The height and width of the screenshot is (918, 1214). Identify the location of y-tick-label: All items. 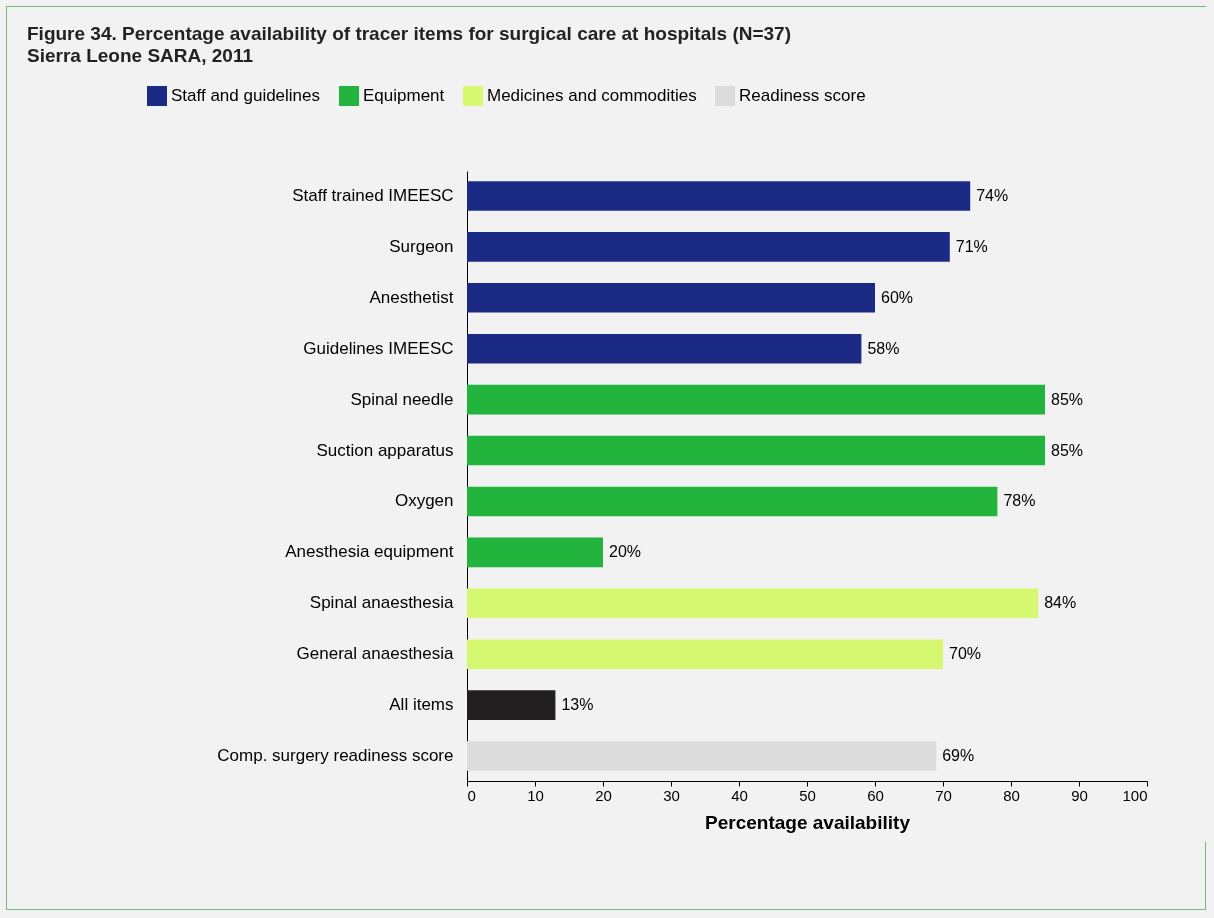
(421, 705).